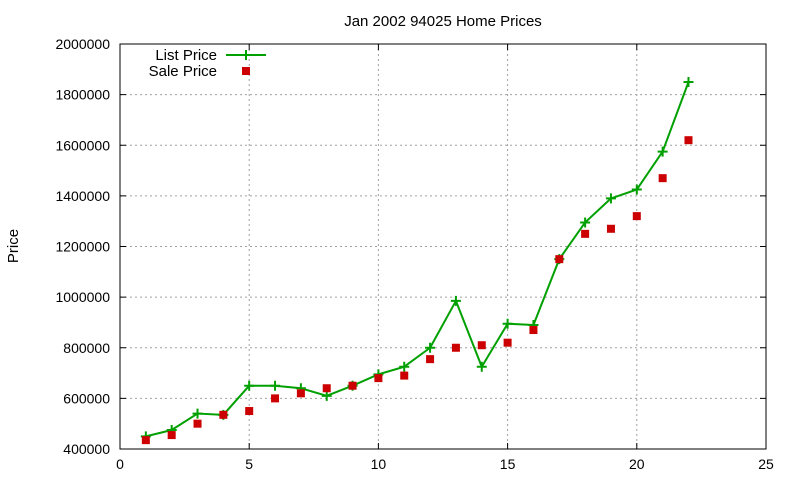 Image resolution: width=800 pixels, height=480 pixels. Describe the element at coordinates (443, 21) in the screenshot. I see `chart-title: Jan 2002 94025 Home Prices` at that location.